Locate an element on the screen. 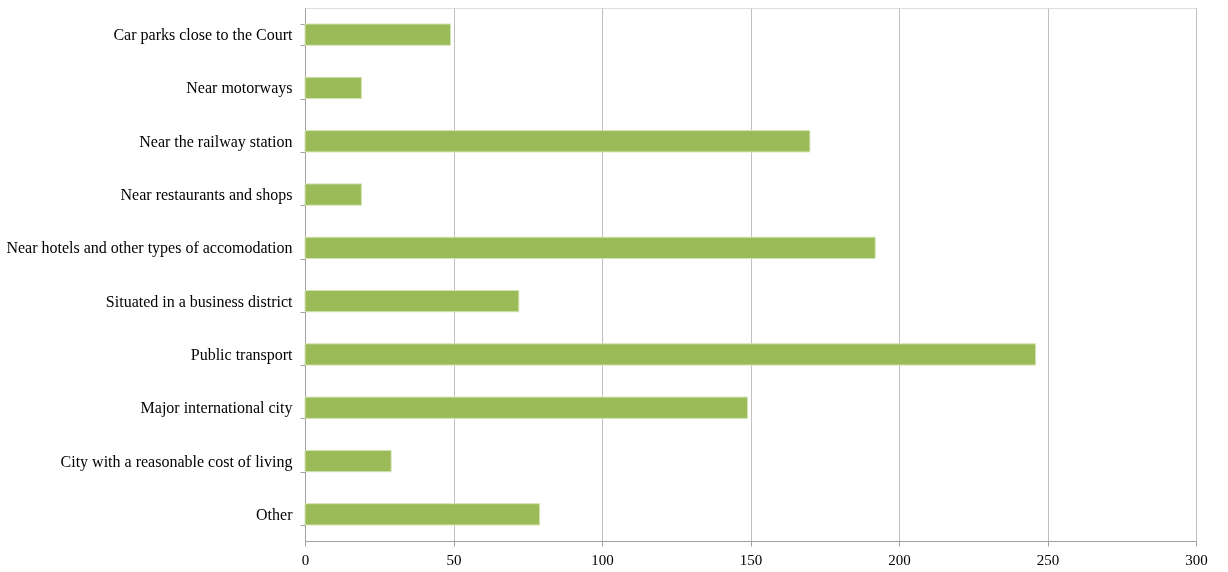 This screenshot has height=572, width=1228. x-tick-label: 150 is located at coordinates (751, 559).